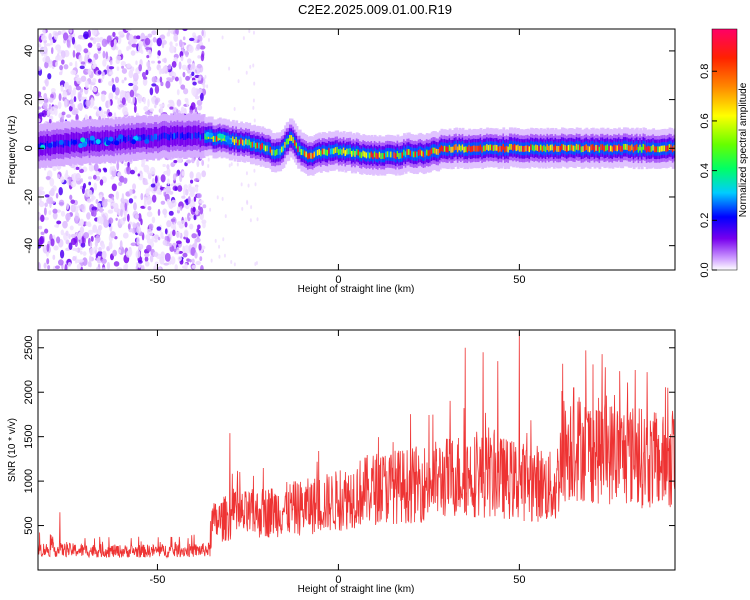 This screenshot has width=750, height=600. What do you see at coordinates (743, 149) in the screenshot?
I see `colorbar-label: Normalized spectral amplitude` at bounding box center [743, 149].